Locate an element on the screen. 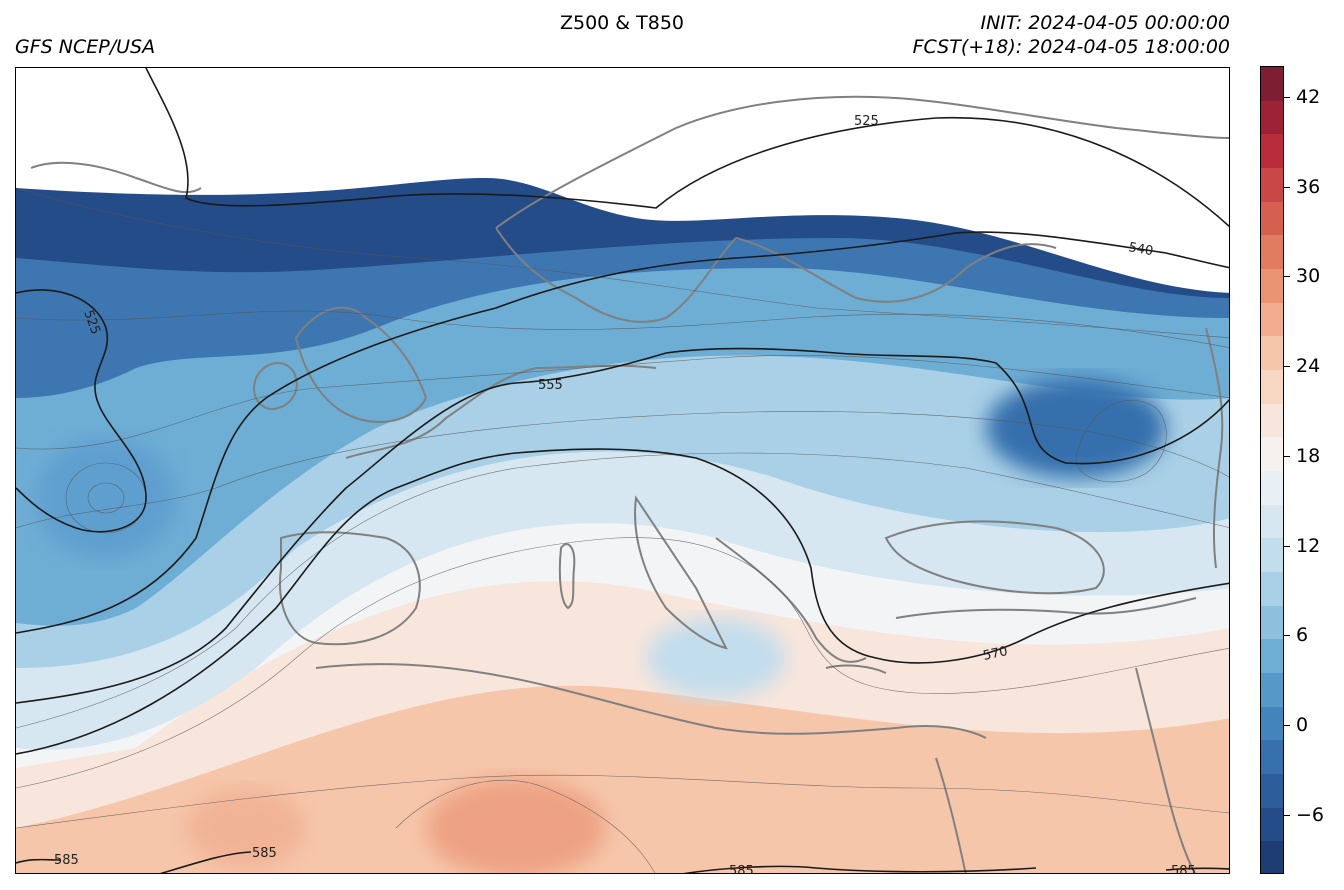  iberia-coast is located at coordinates (350, 588).